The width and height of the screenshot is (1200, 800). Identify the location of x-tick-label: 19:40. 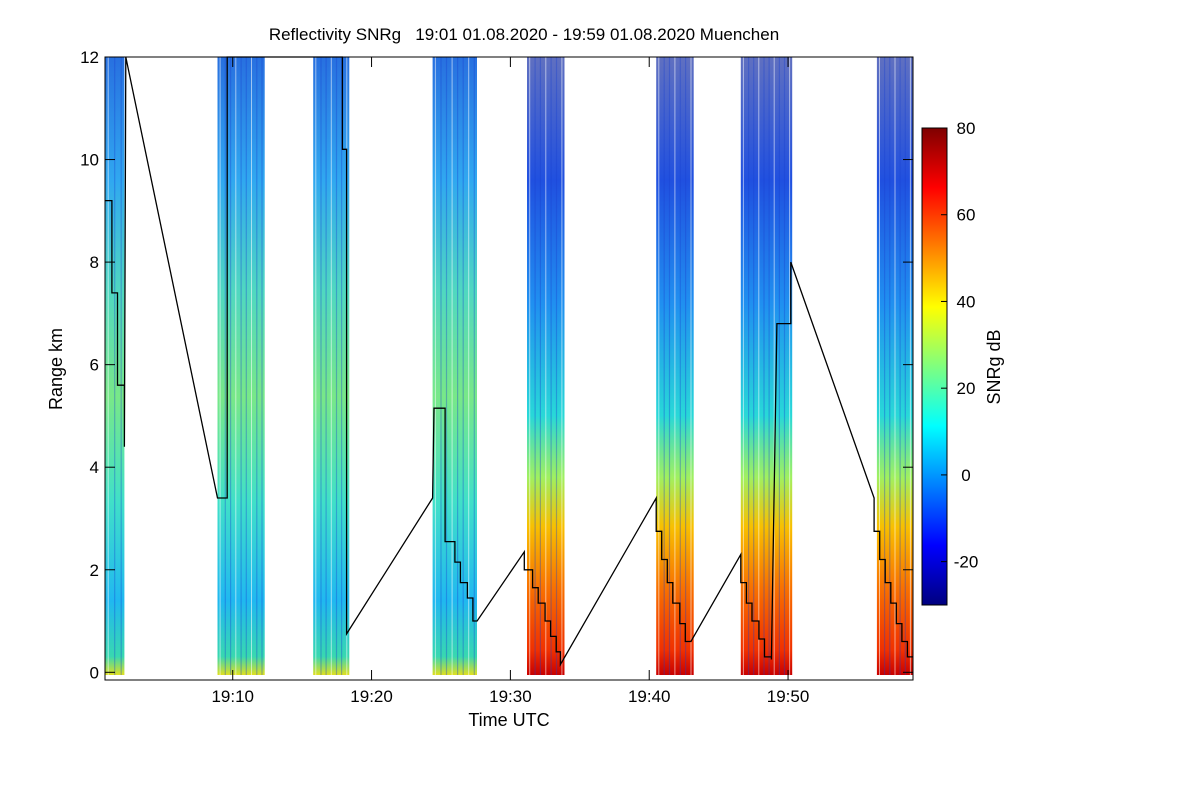
(649, 696).